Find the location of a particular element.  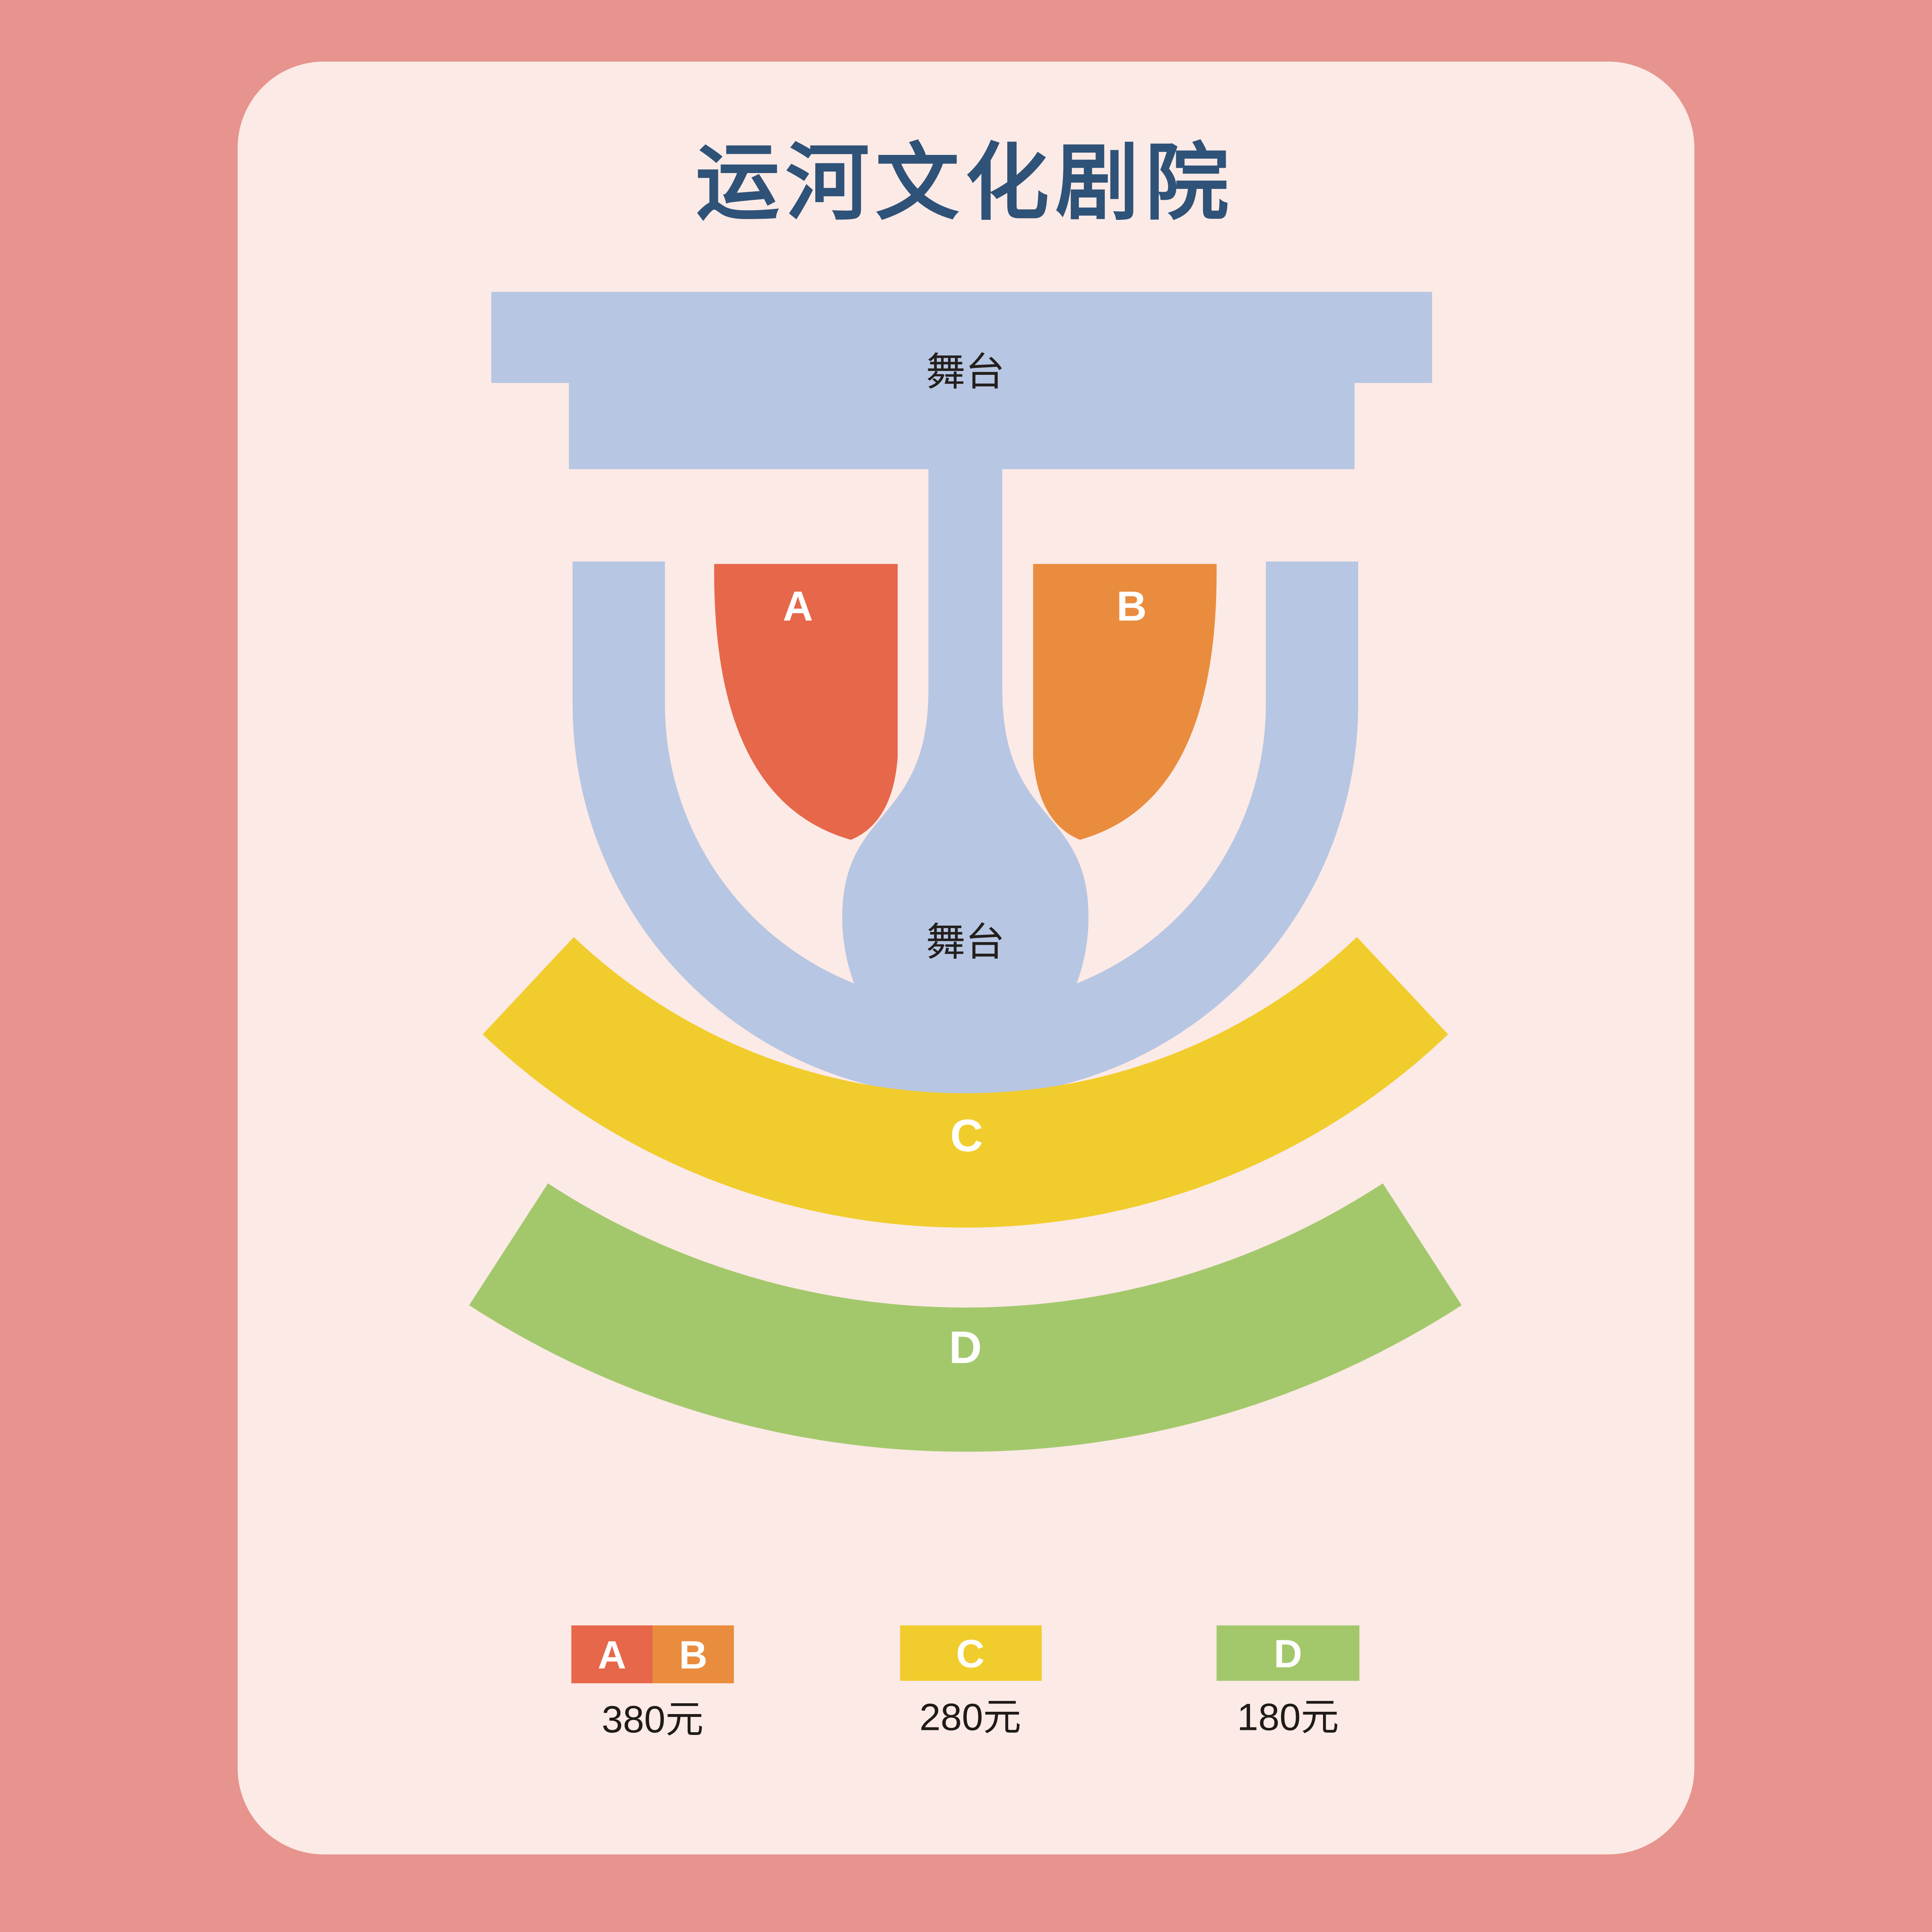

section-a-shape is located at coordinates (806, 702).